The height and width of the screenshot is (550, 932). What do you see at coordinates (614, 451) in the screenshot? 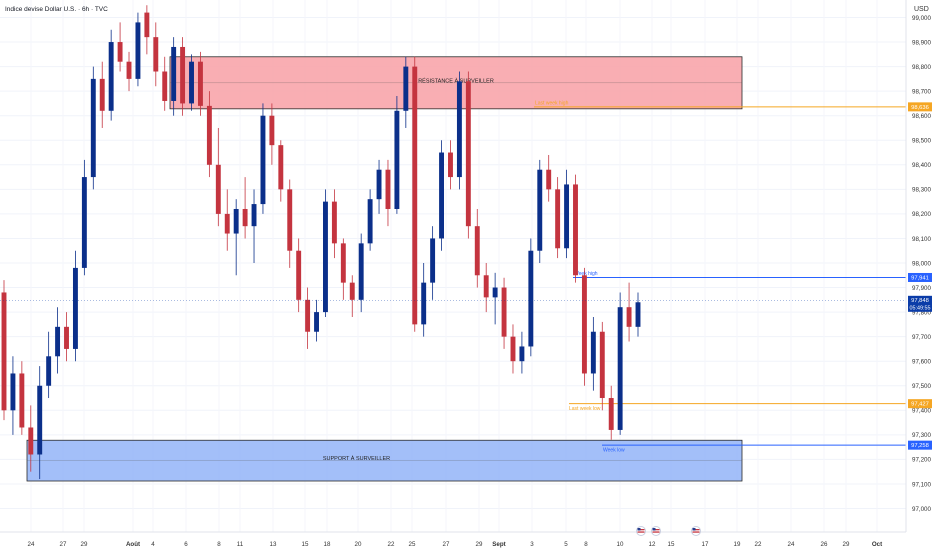
I see `level-label: Week low` at bounding box center [614, 451].